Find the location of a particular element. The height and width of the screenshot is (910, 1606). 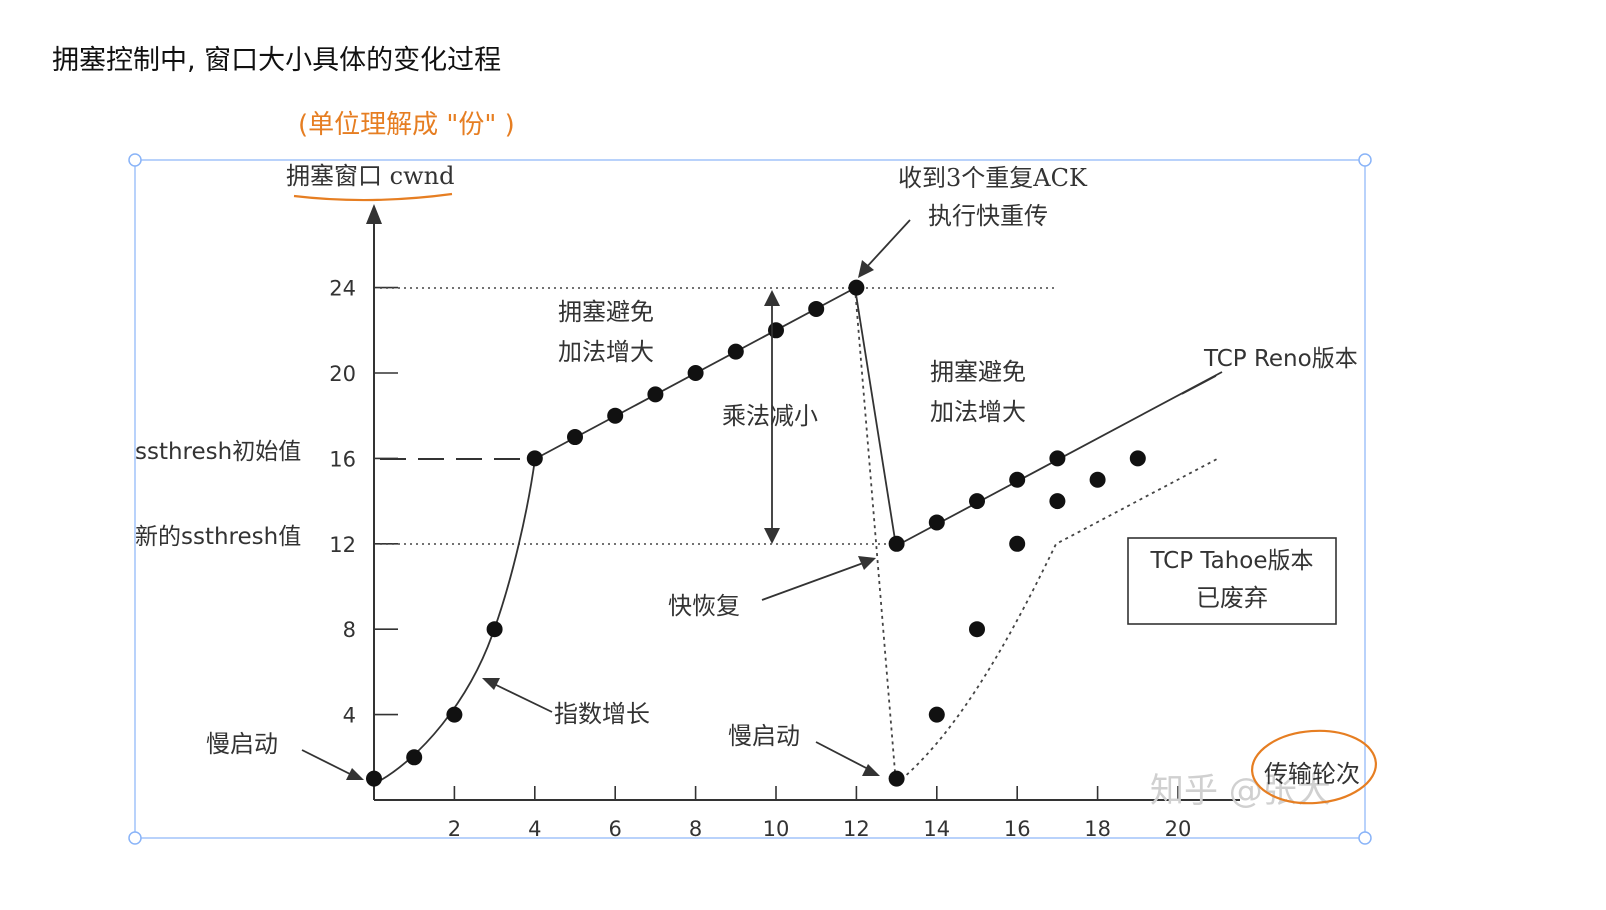

label-exp-growth: 指数增长 is located at coordinates (602, 714).